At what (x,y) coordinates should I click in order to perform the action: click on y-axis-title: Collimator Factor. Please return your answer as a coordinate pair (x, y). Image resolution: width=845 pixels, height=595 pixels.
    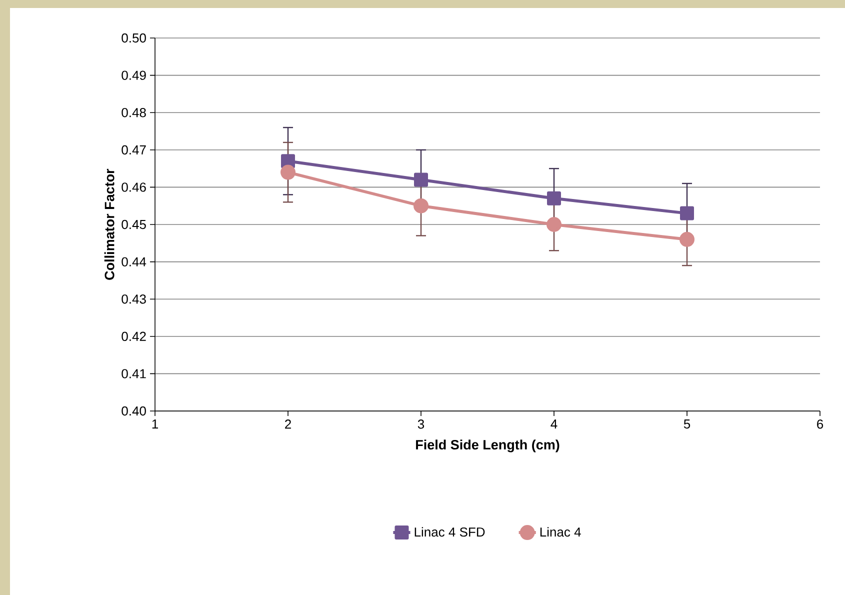
    Looking at the image, I should click on (109, 224).